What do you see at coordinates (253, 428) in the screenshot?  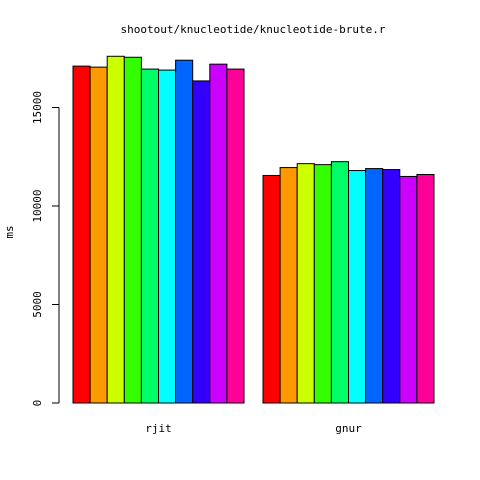 I see `x-axis-labels: rjit gnur` at bounding box center [253, 428].